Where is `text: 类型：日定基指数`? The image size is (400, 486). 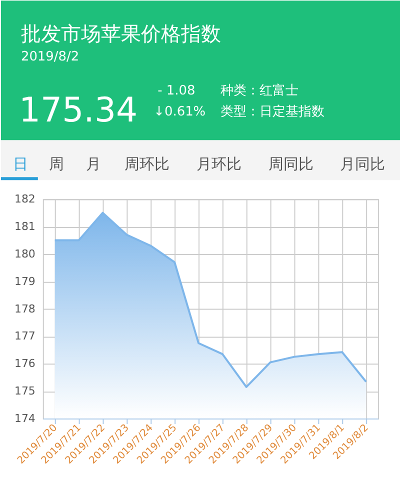 text: 类型：日定基指数 is located at coordinates (272, 112).